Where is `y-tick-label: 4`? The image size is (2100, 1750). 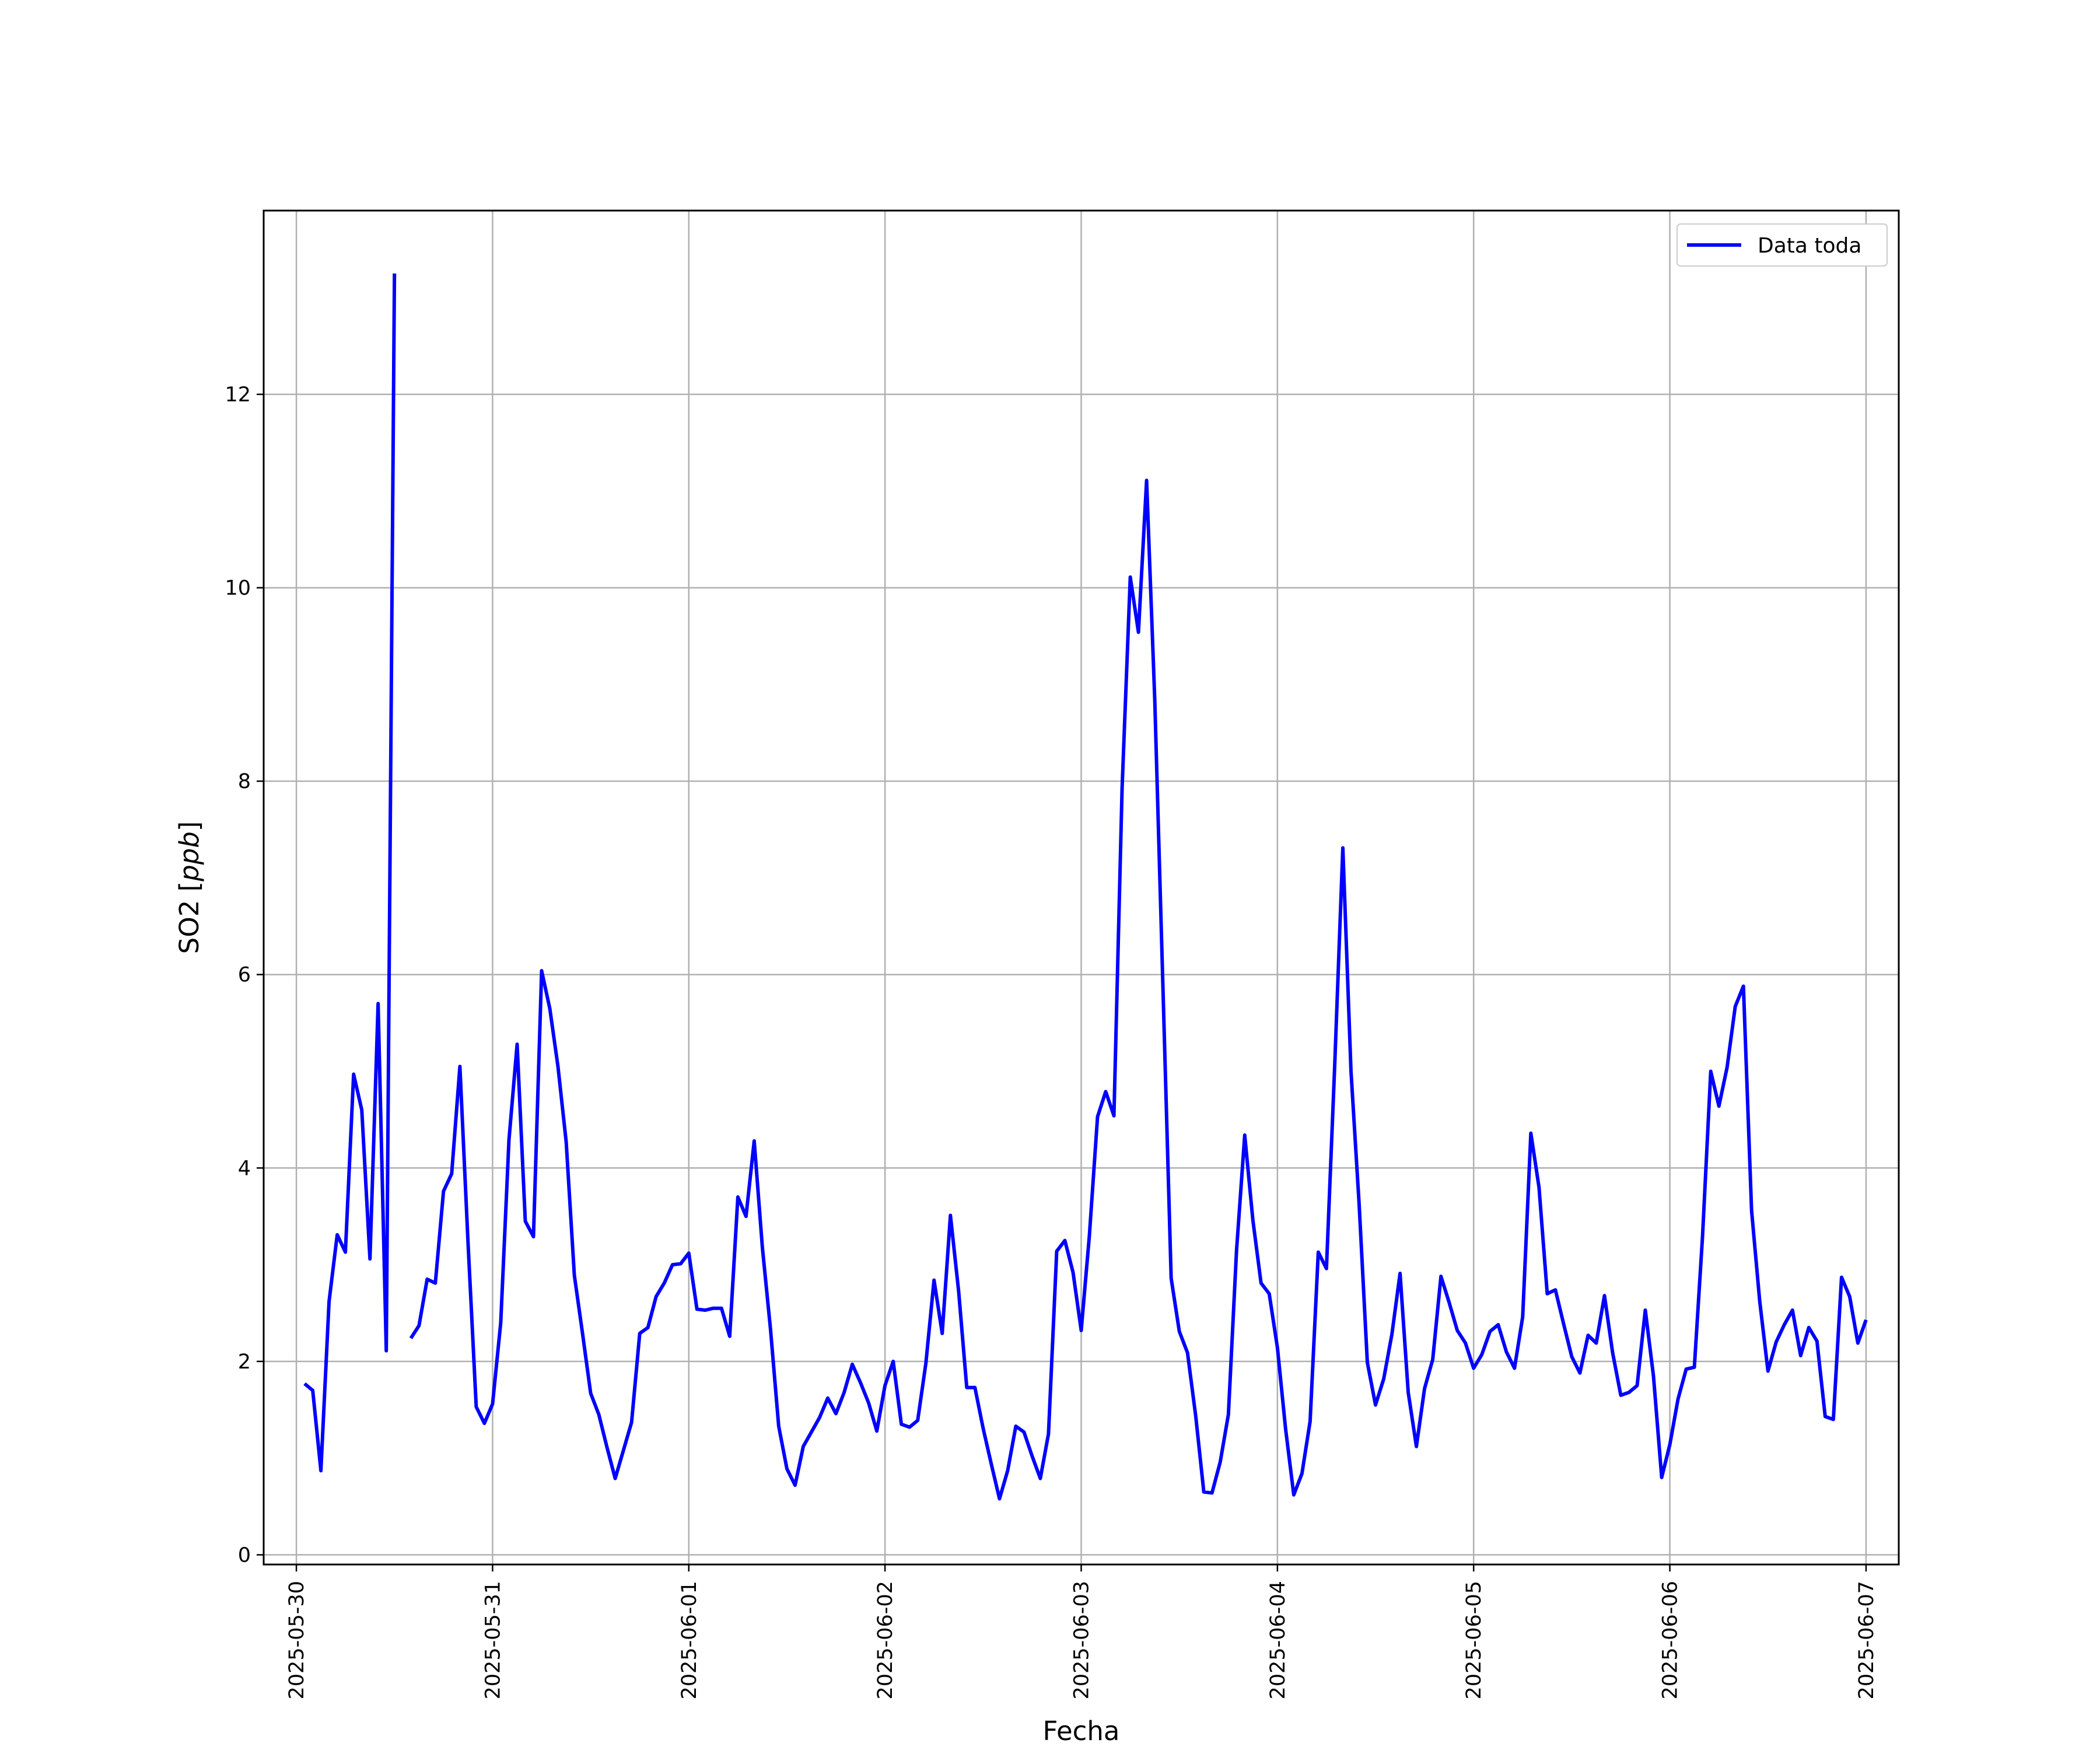
y-tick-label: 4 is located at coordinates (244, 1168).